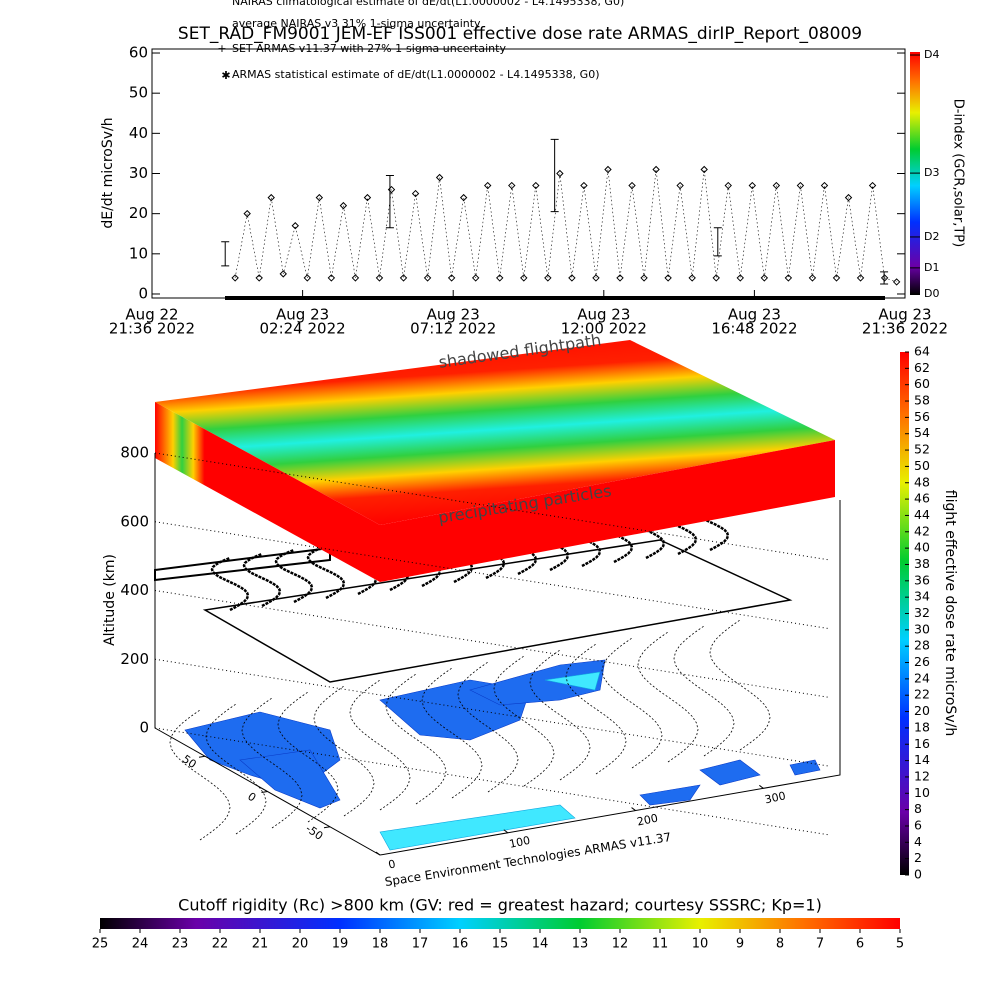  I want to click on legend-symbol: ✱, so click(225, 75).